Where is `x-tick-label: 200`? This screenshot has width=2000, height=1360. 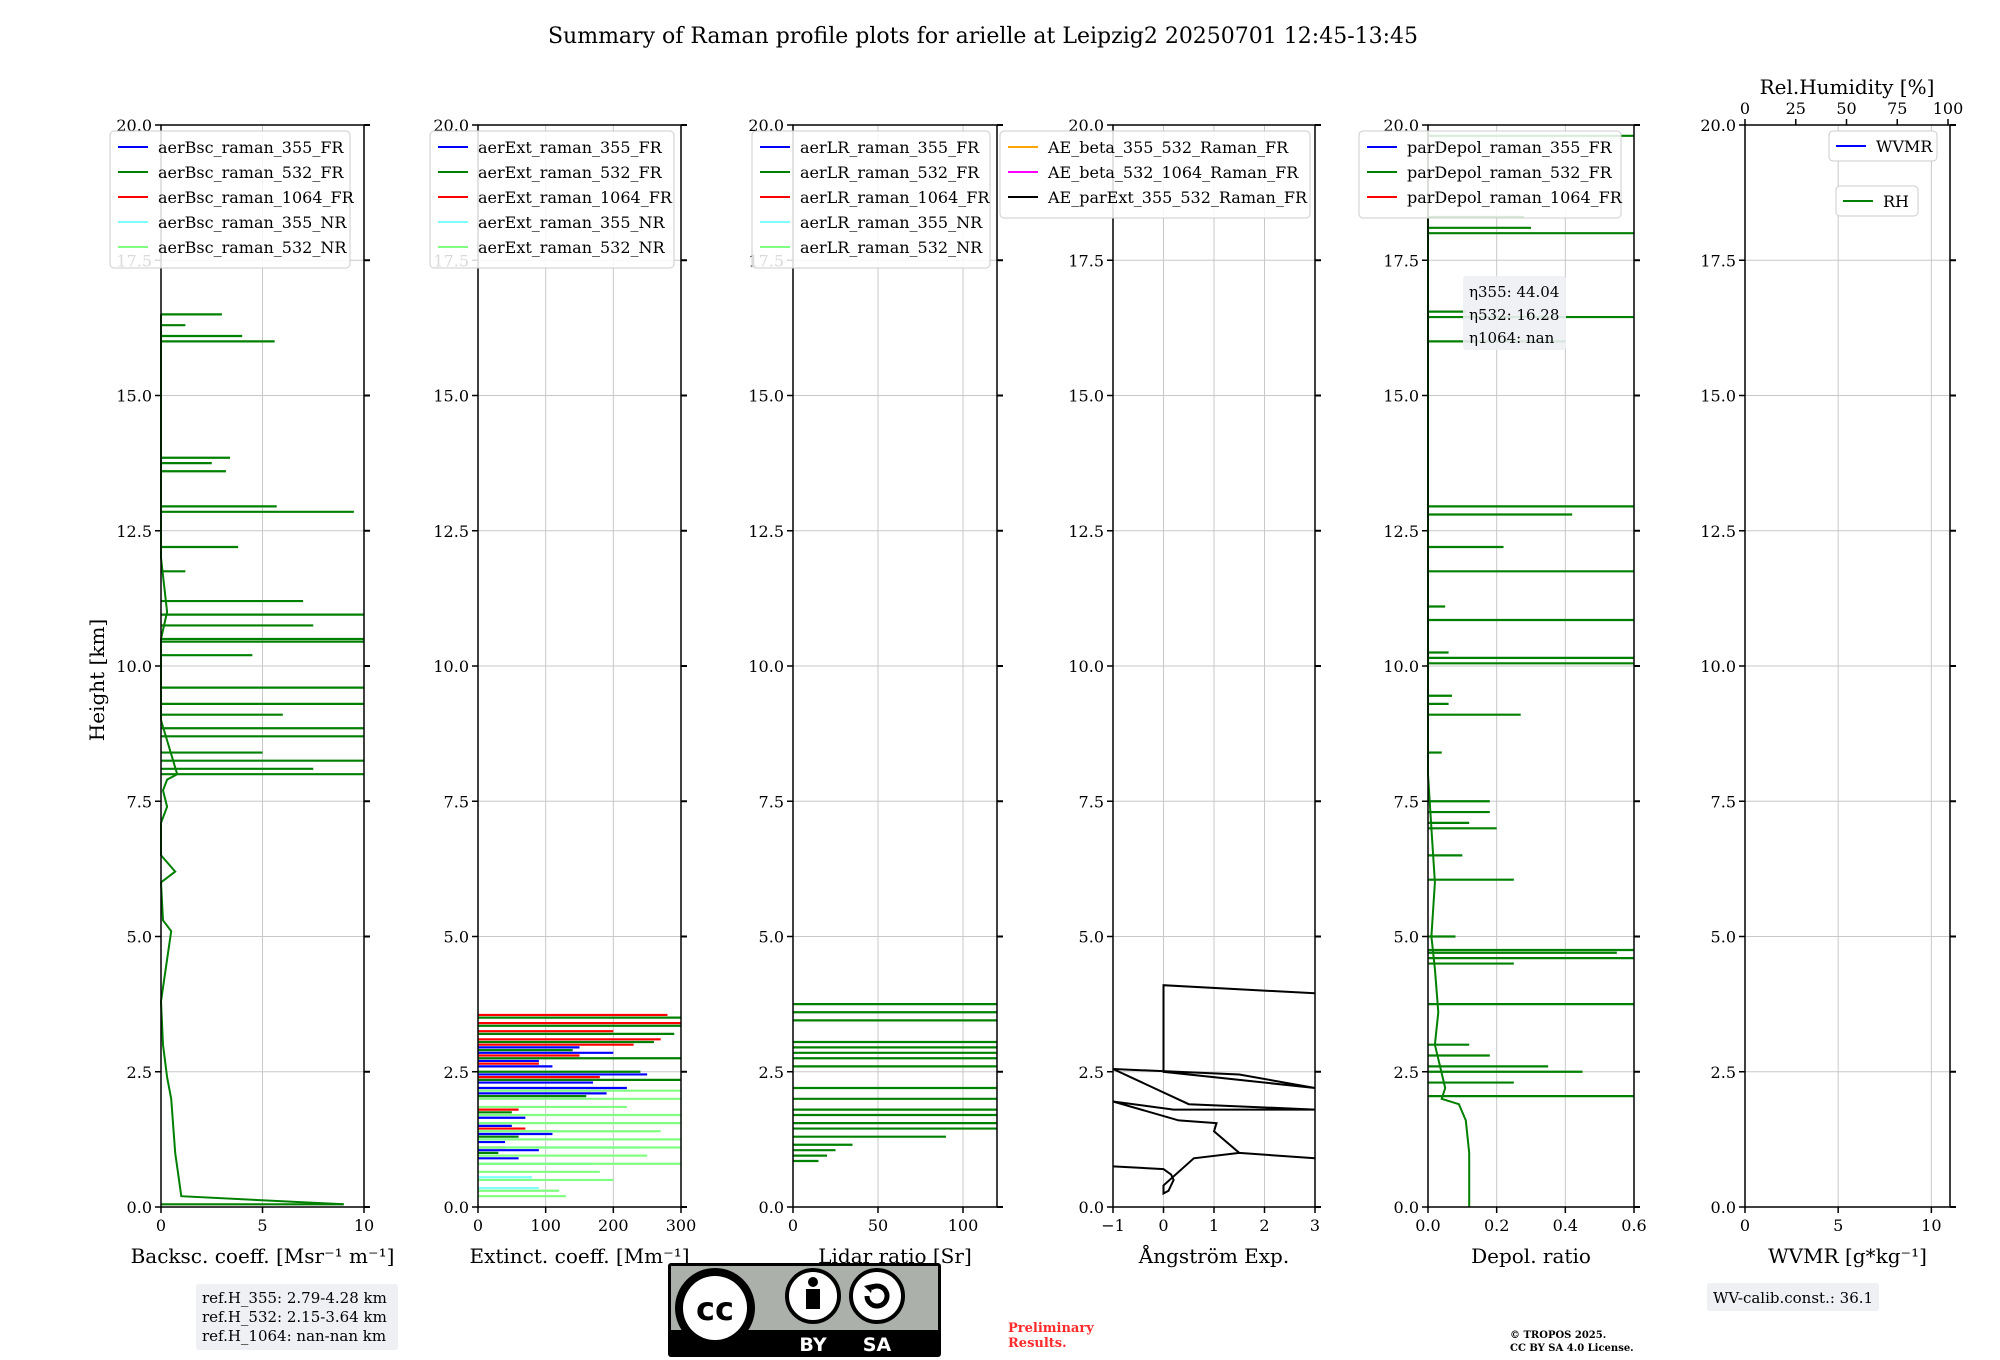
x-tick-label: 200 is located at coordinates (613, 1225).